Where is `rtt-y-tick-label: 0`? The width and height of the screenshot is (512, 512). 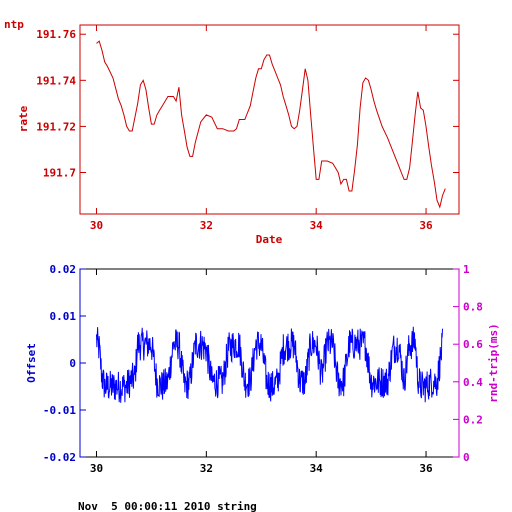 rtt-y-tick-label: 0 is located at coordinates (466, 457).